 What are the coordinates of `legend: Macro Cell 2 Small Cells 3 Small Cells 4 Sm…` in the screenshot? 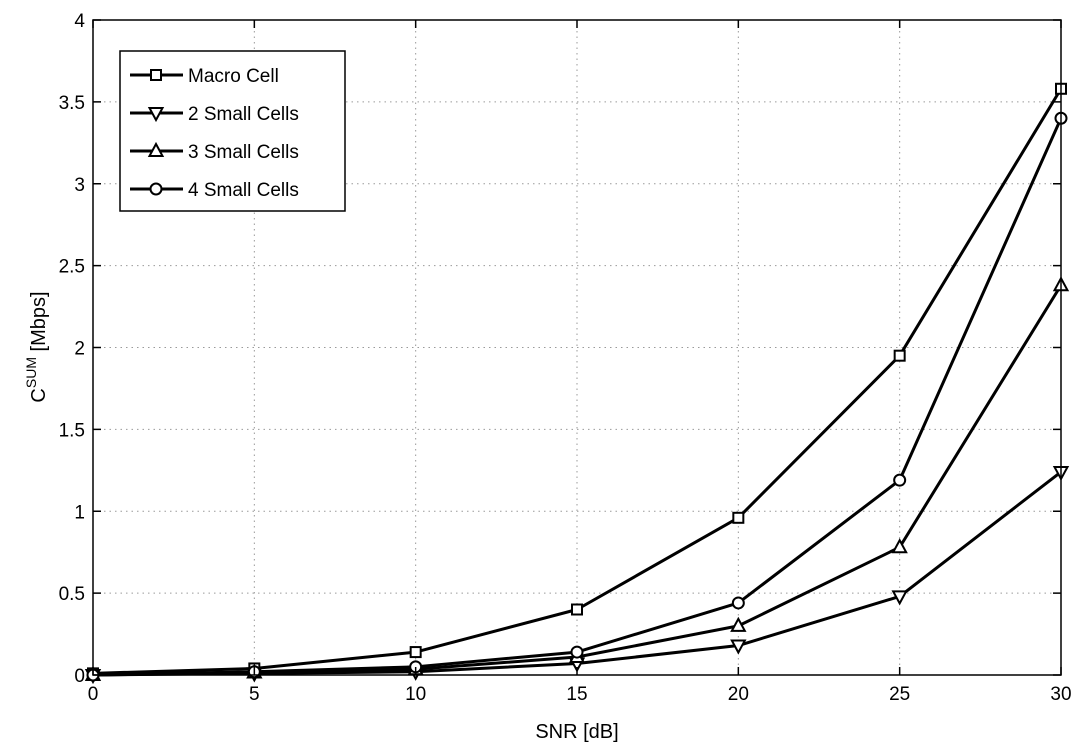 It's located at (232, 131).